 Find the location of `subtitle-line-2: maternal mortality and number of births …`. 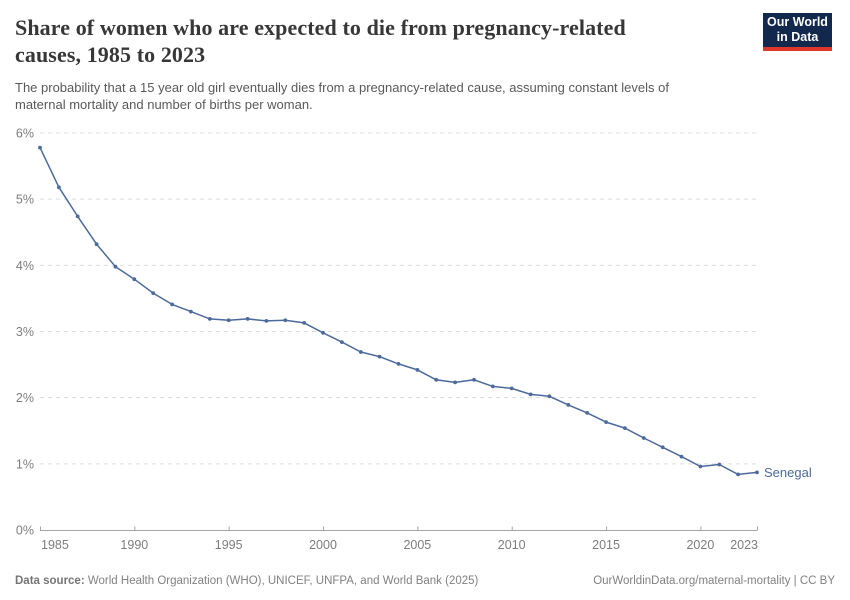

subtitle-line-2: maternal mortality and number of births … is located at coordinates (164, 104).